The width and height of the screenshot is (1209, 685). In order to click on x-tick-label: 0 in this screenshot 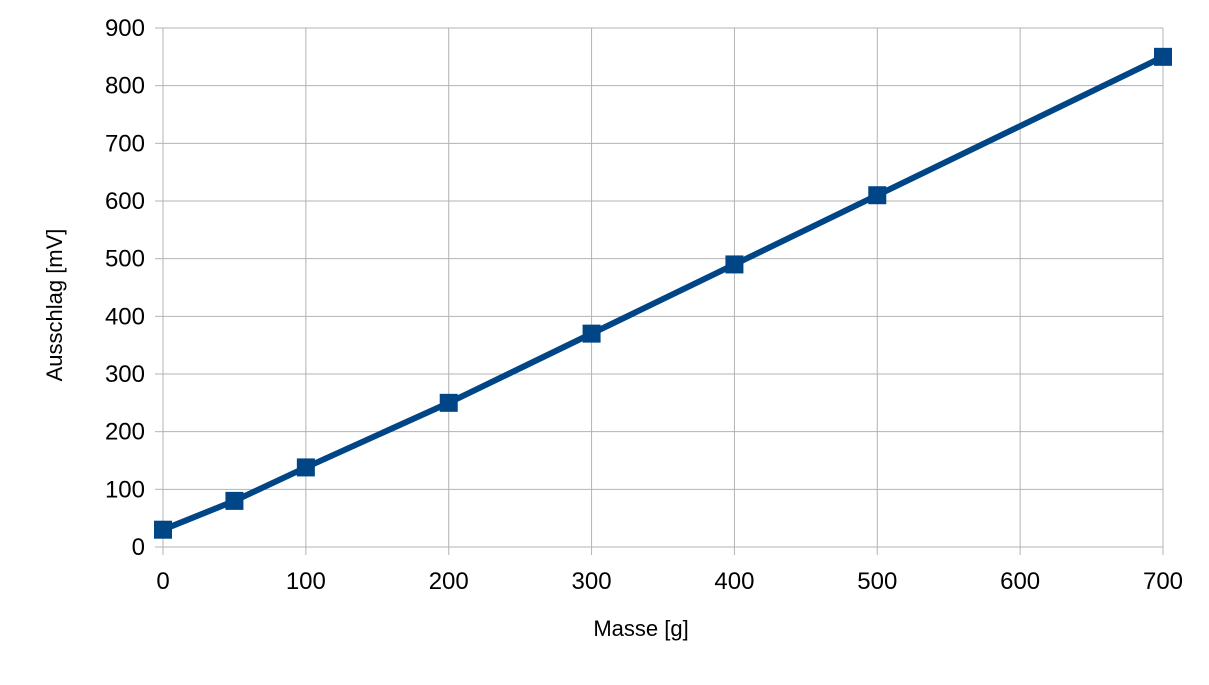, I will do `click(162, 581)`.